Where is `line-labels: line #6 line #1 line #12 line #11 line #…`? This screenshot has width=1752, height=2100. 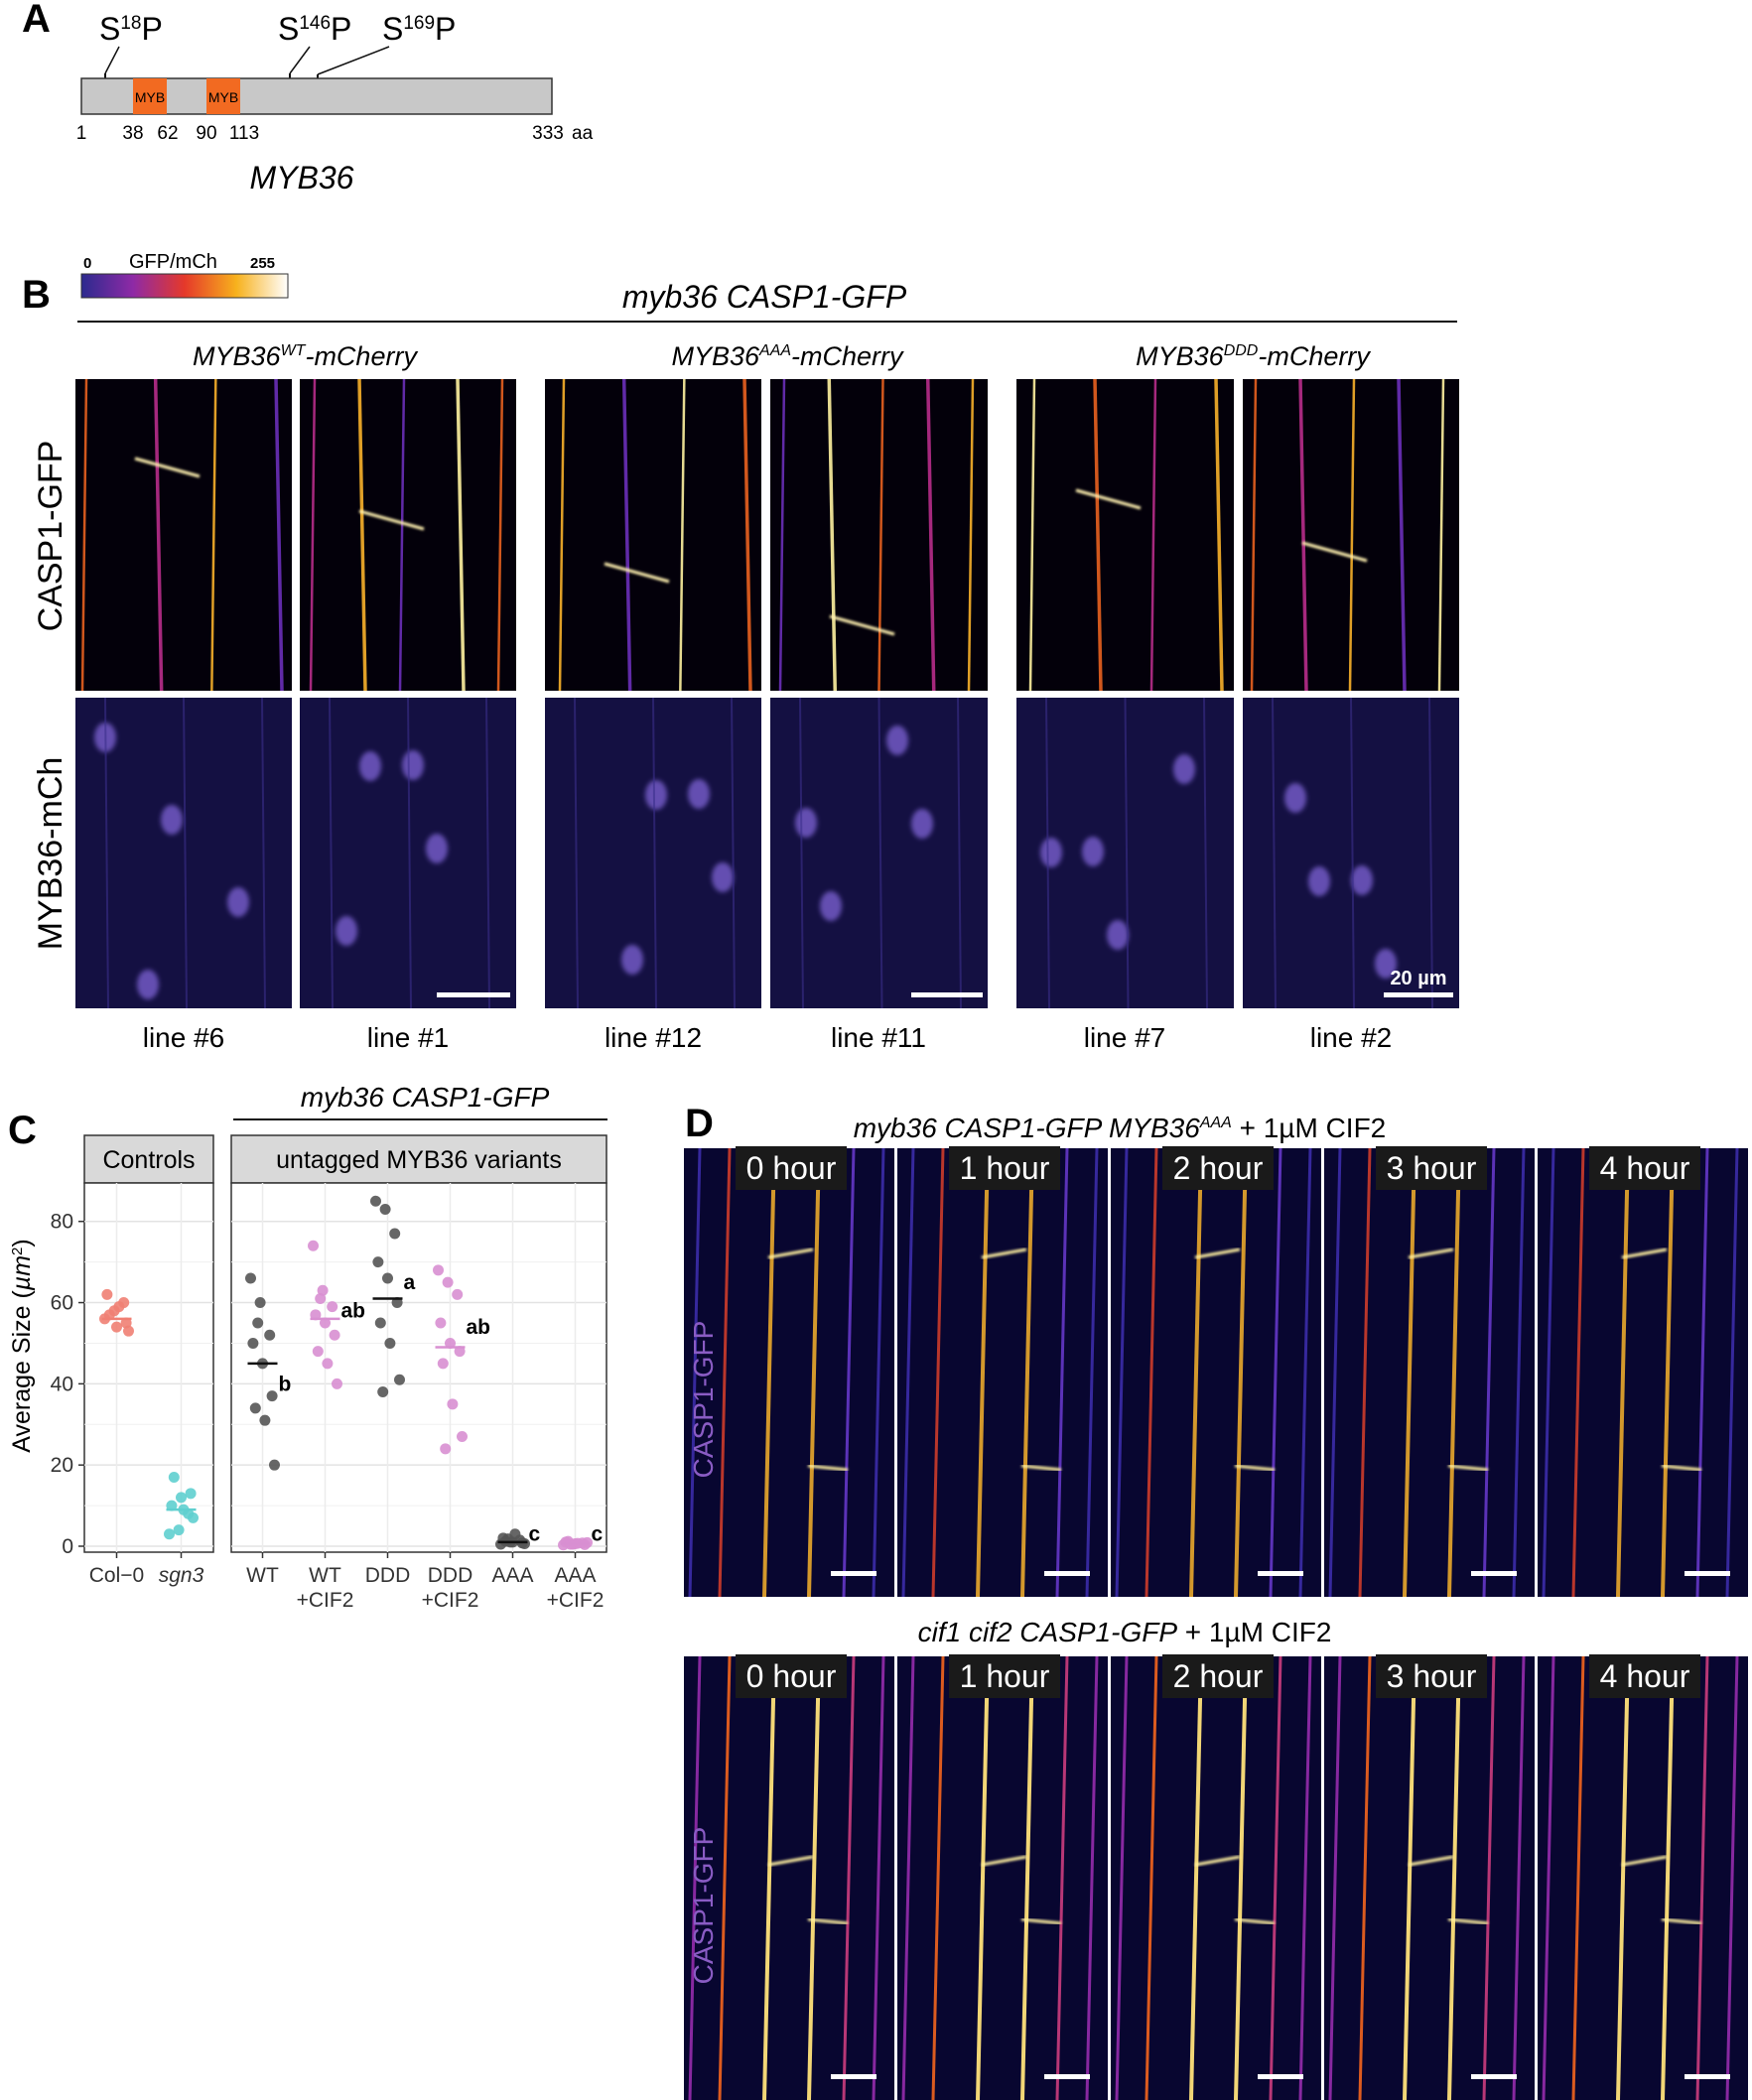
line-labels: line #6 line #1 line #12 line #11 line #… is located at coordinates (768, 1037).